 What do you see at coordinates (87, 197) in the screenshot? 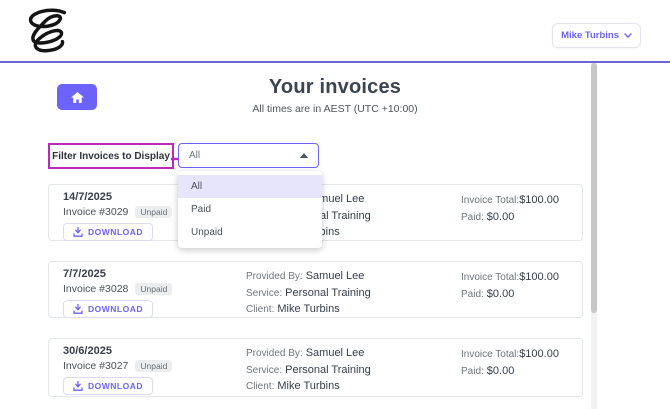
I see `invoice-date: 14/7/2025` at bounding box center [87, 197].